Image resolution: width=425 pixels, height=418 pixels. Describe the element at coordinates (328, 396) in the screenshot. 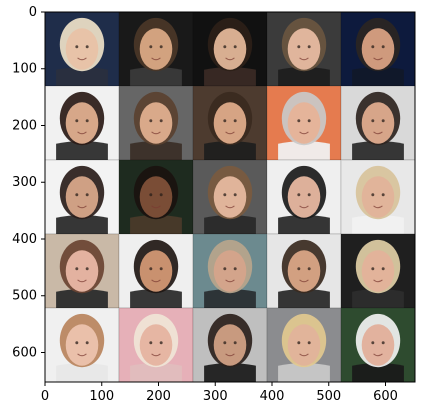

I see `x-tick-label: 500` at that location.